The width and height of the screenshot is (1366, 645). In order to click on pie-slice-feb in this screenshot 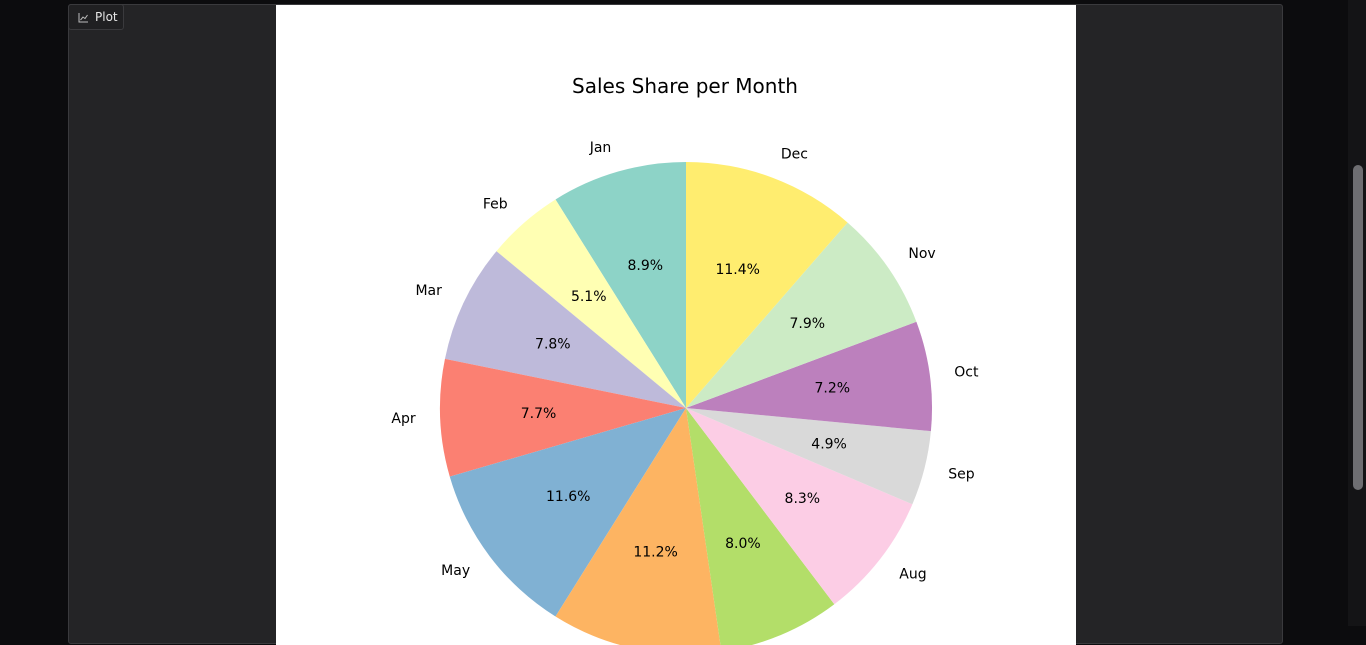, I will do `click(591, 303)`.